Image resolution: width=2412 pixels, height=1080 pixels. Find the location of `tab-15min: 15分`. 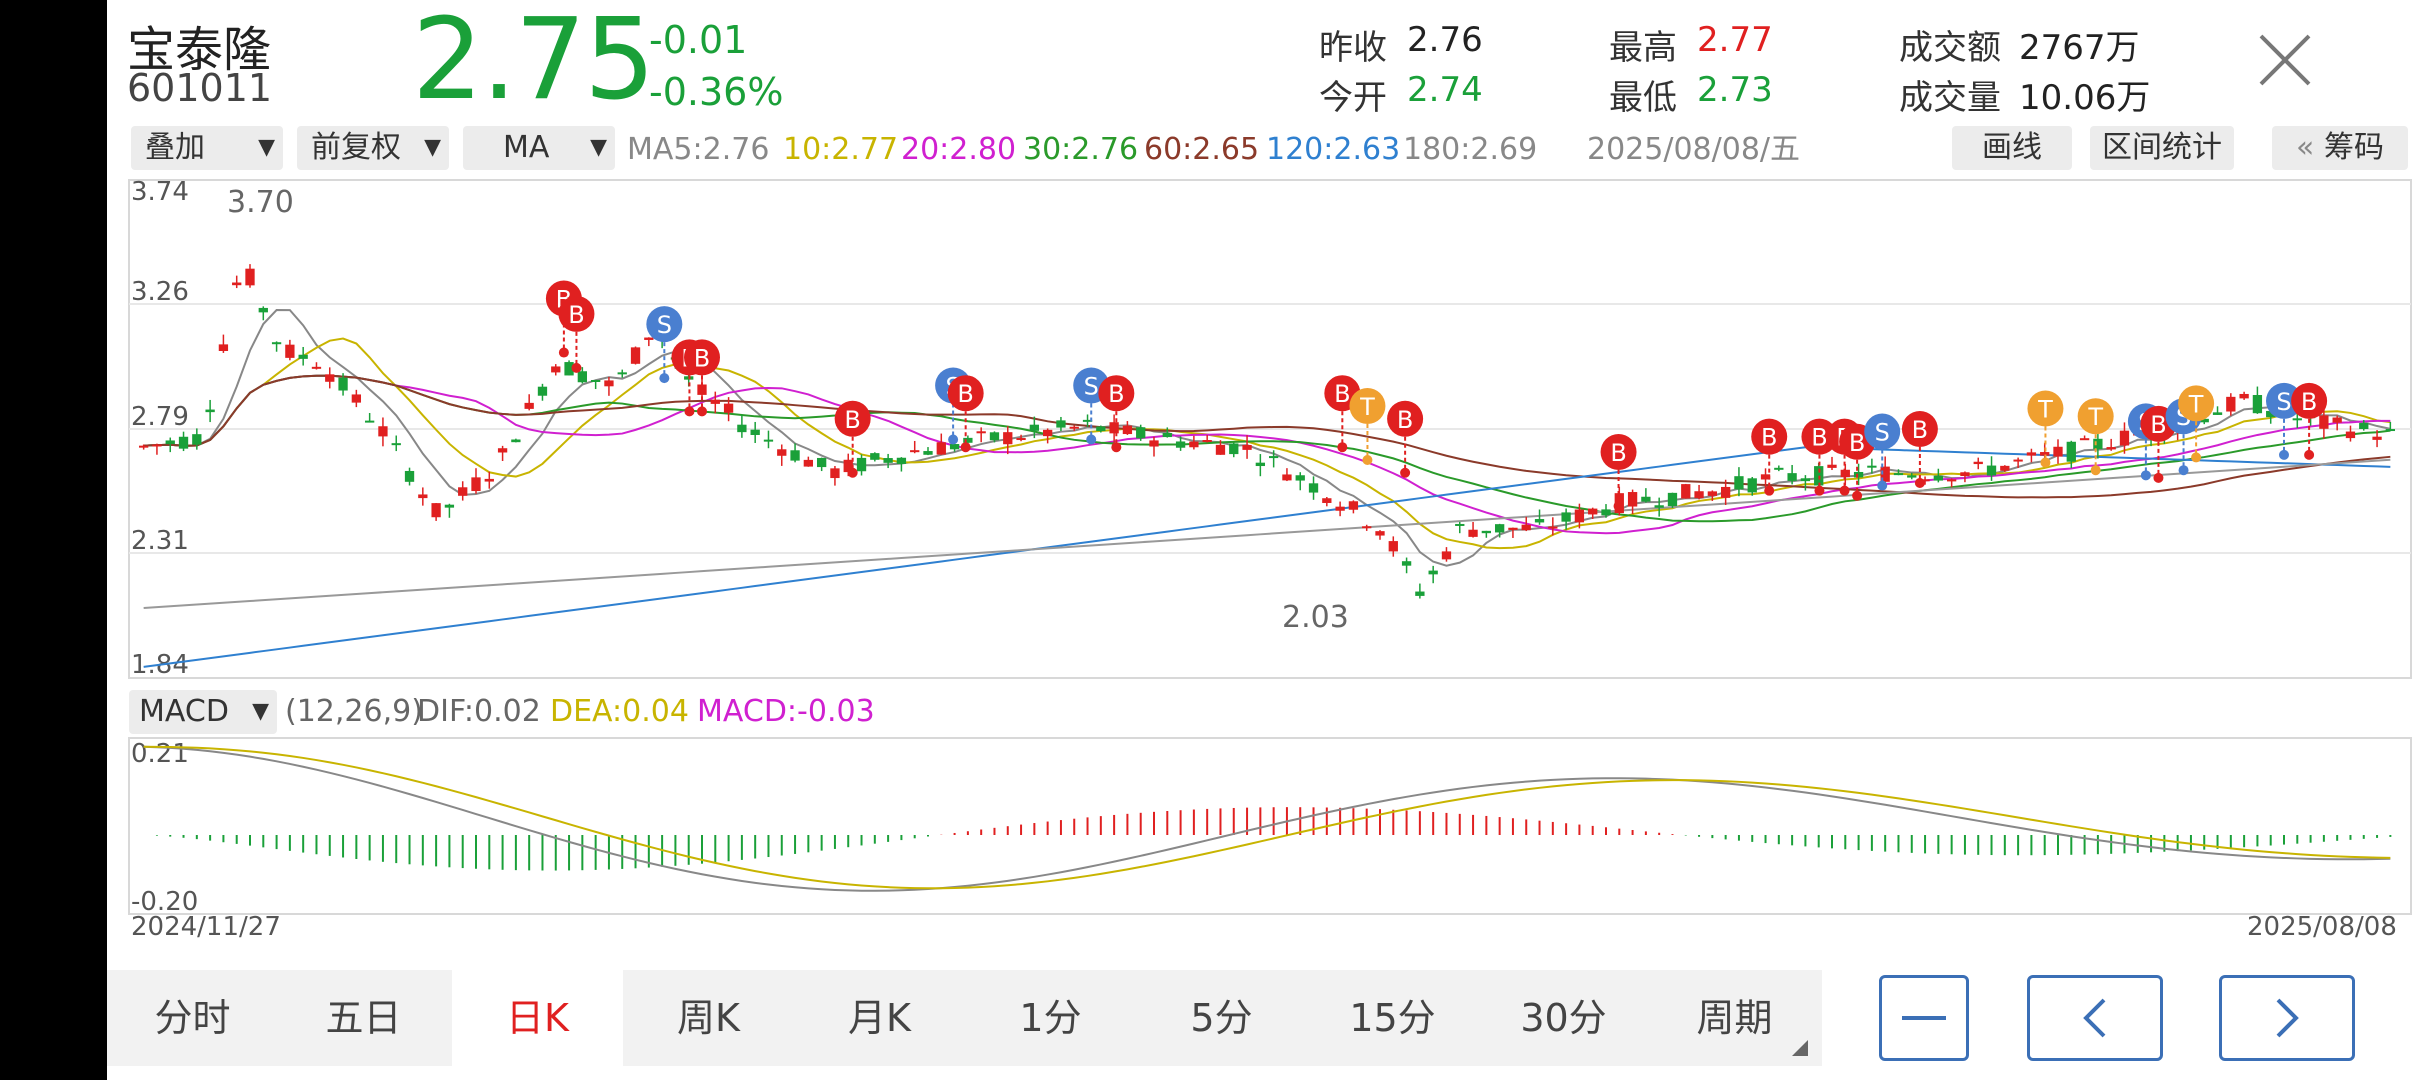

tab-15min: 15分 is located at coordinates (1392, 1018).